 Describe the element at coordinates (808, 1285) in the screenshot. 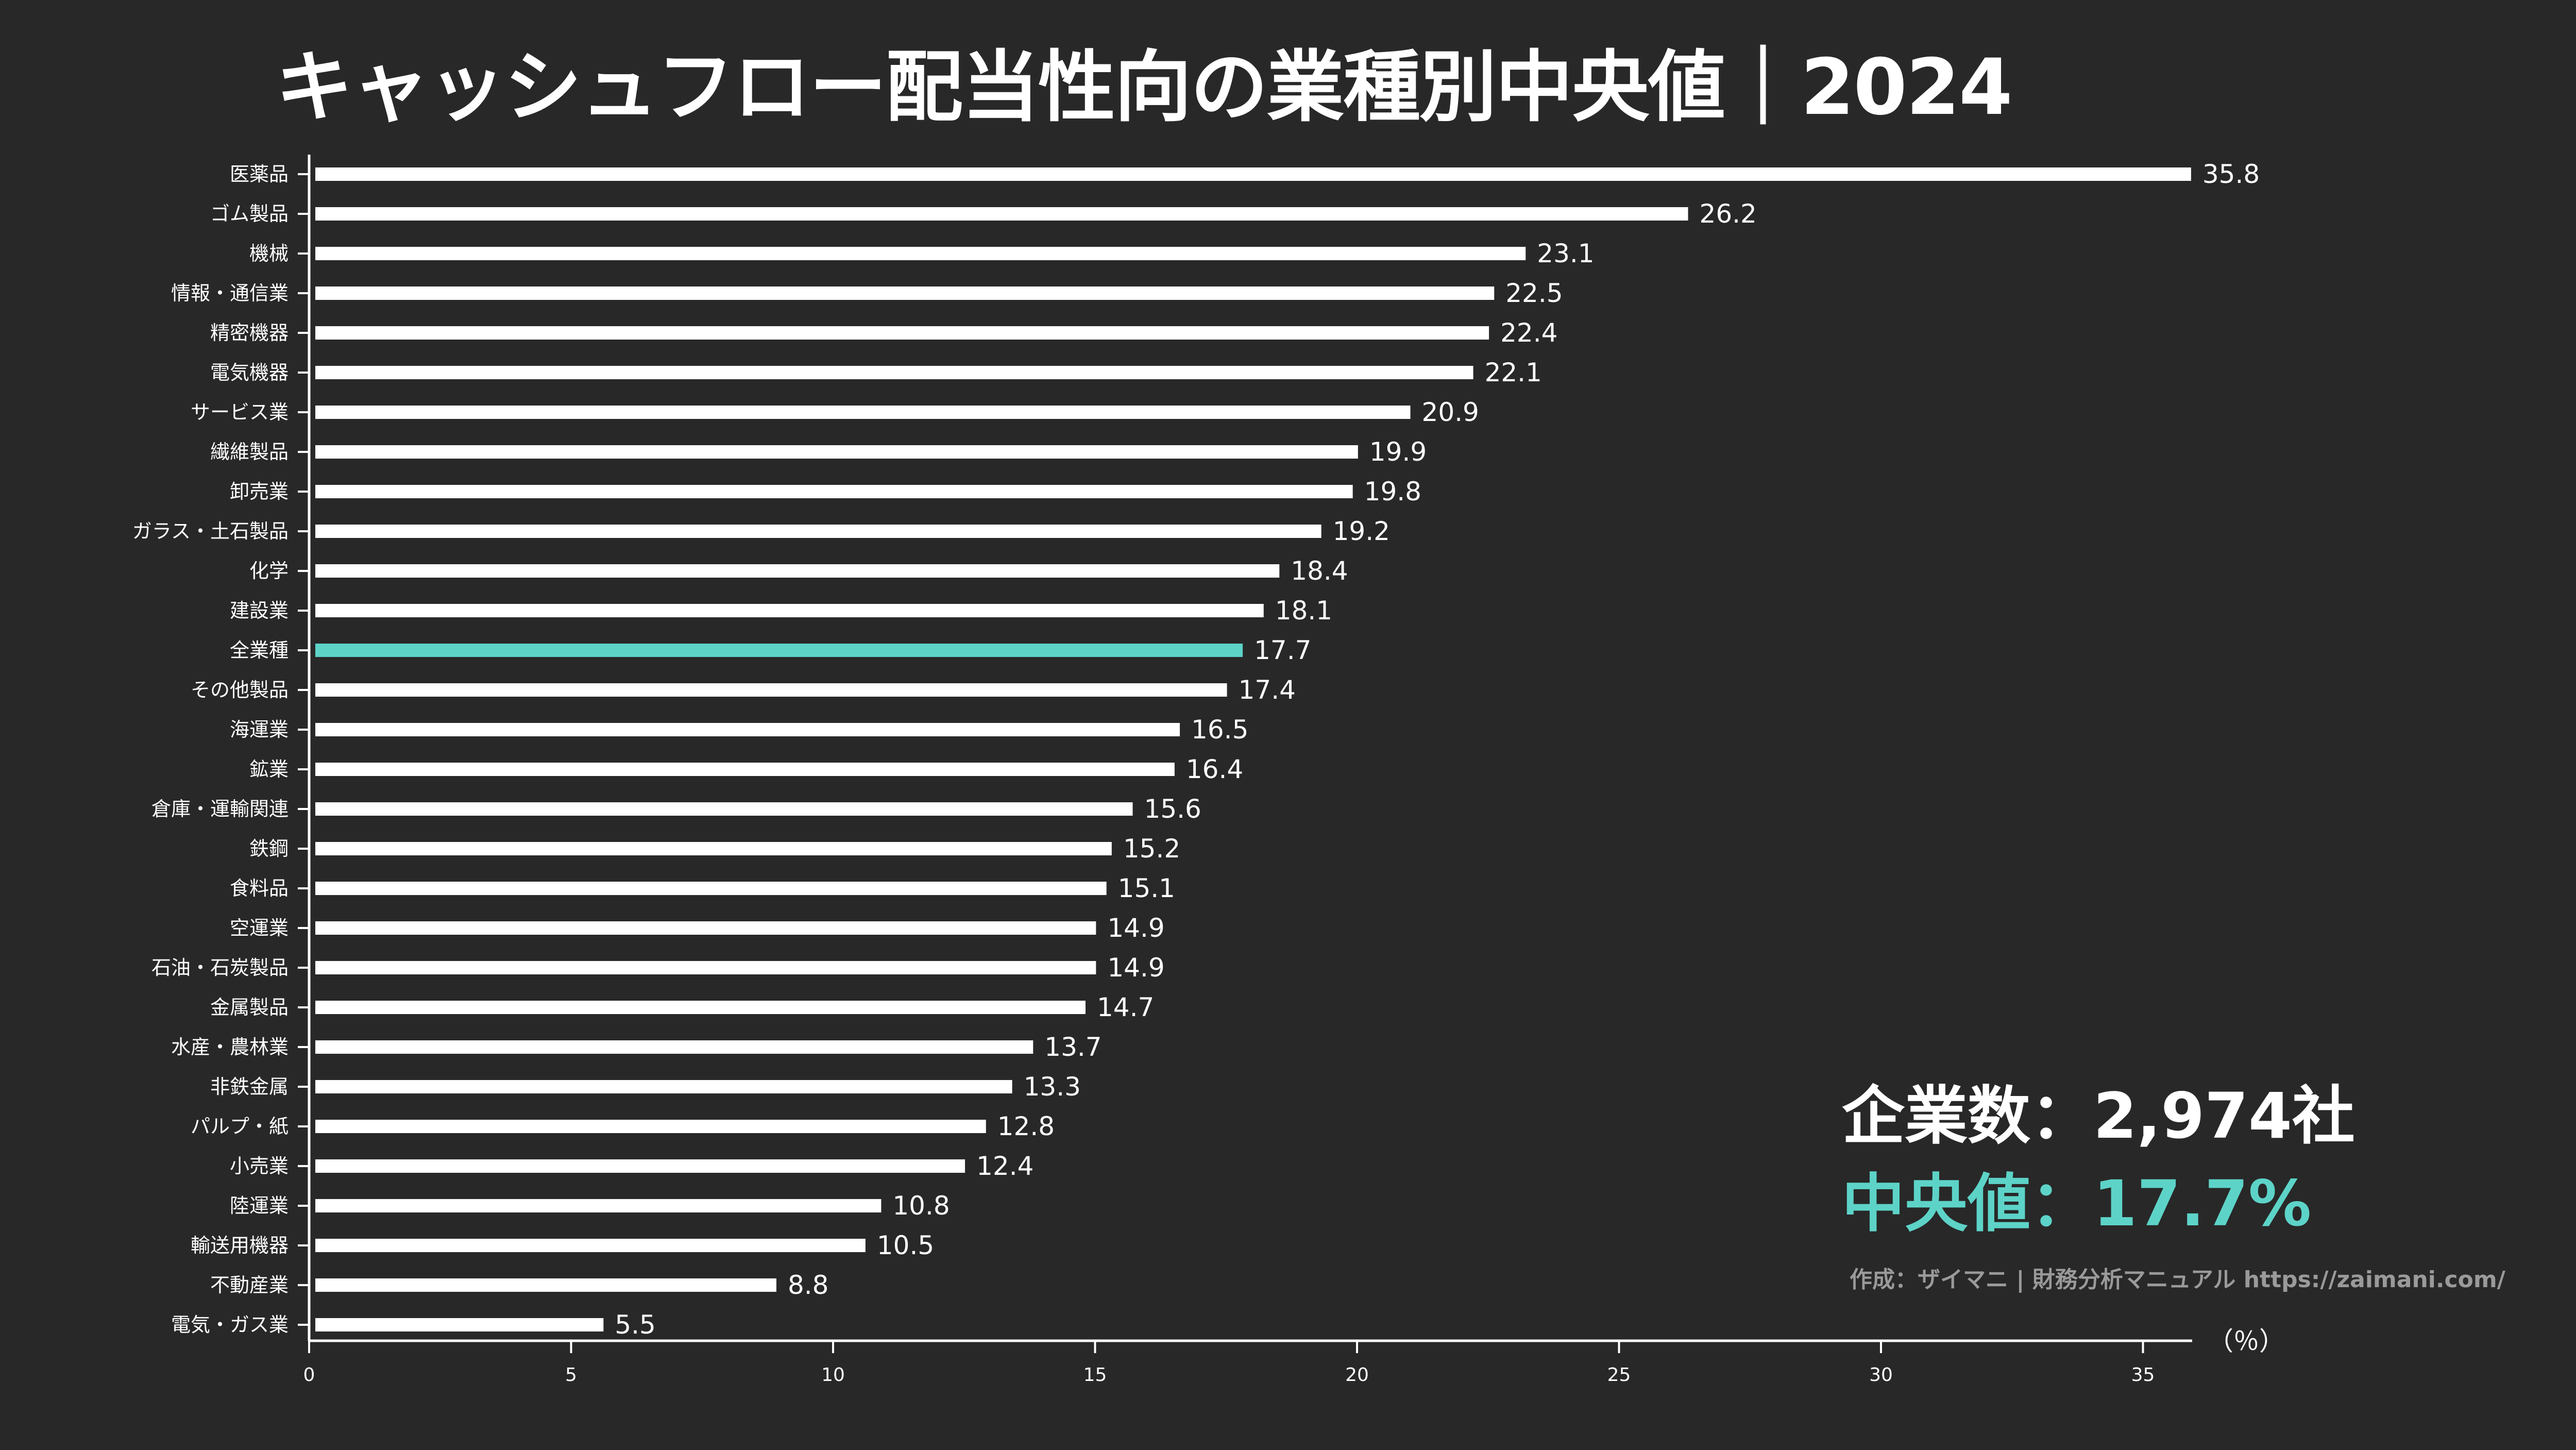

I see `value-label: 8.8` at that location.